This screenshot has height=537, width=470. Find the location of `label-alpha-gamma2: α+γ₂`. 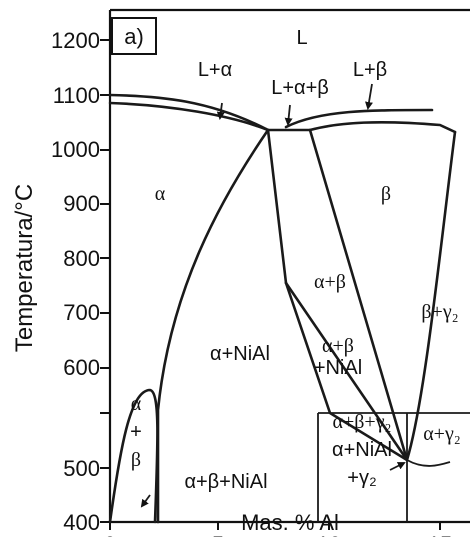

label-alpha-gamma2: α+γ₂ is located at coordinates (442, 434).